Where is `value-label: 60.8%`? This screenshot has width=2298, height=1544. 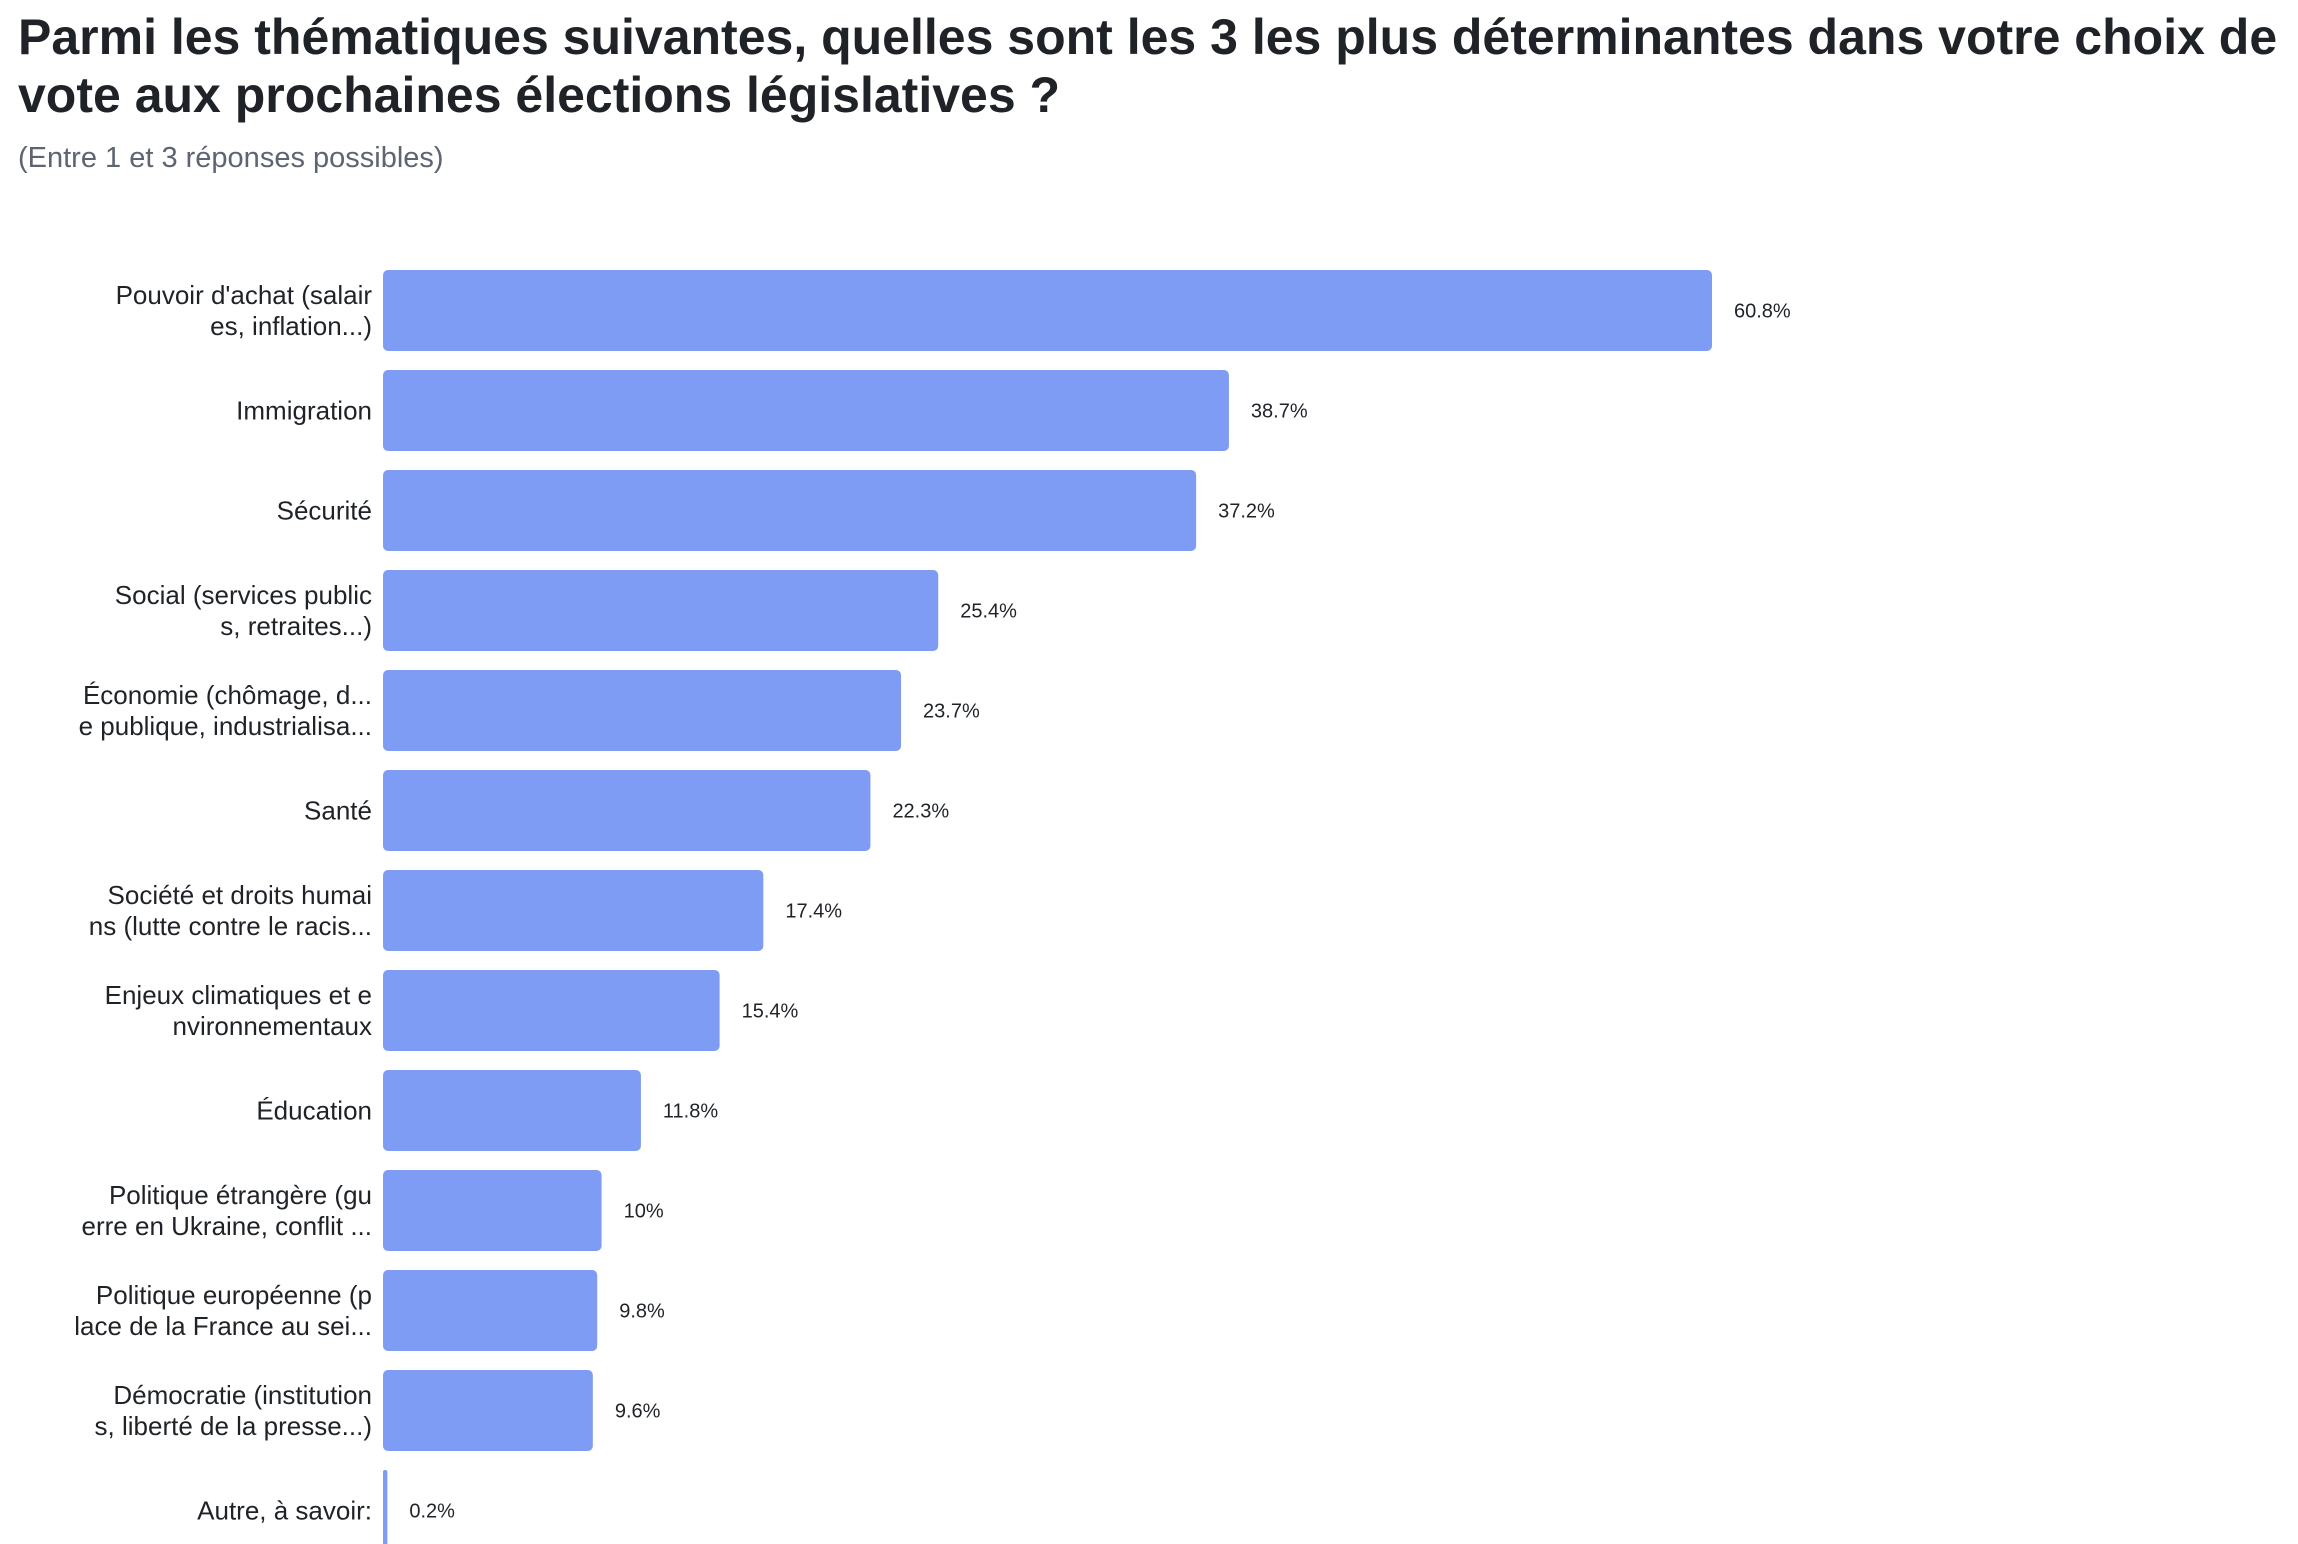
value-label: 60.8% is located at coordinates (1762, 312).